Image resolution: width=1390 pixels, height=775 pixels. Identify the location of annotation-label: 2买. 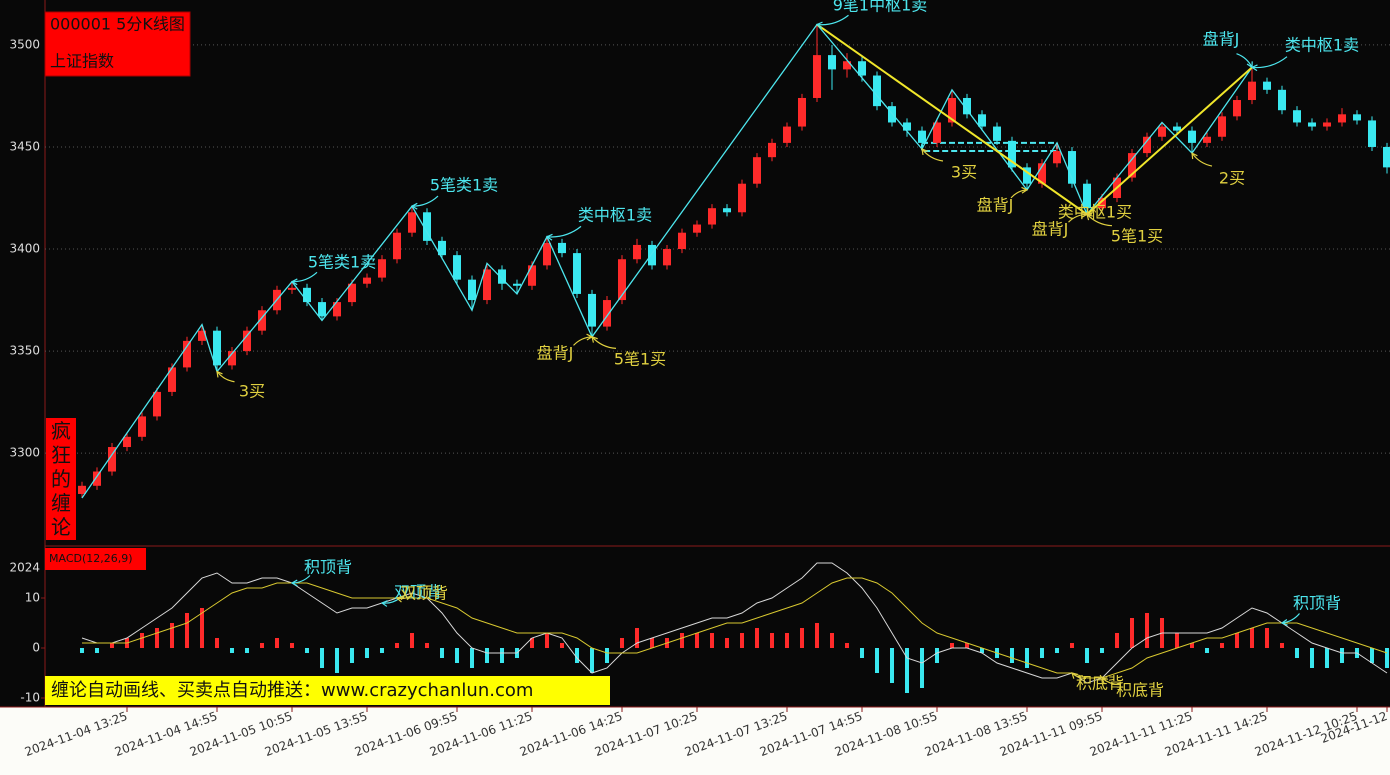
(1232, 178).